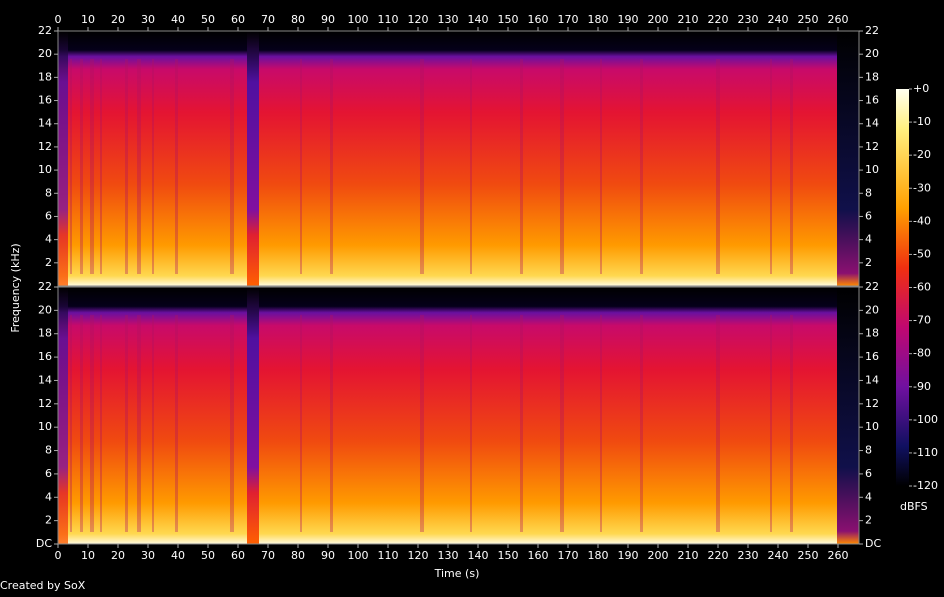 The height and width of the screenshot is (597, 944). What do you see at coordinates (922, 320) in the screenshot?
I see `colorbar-tick-label: -70` at bounding box center [922, 320].